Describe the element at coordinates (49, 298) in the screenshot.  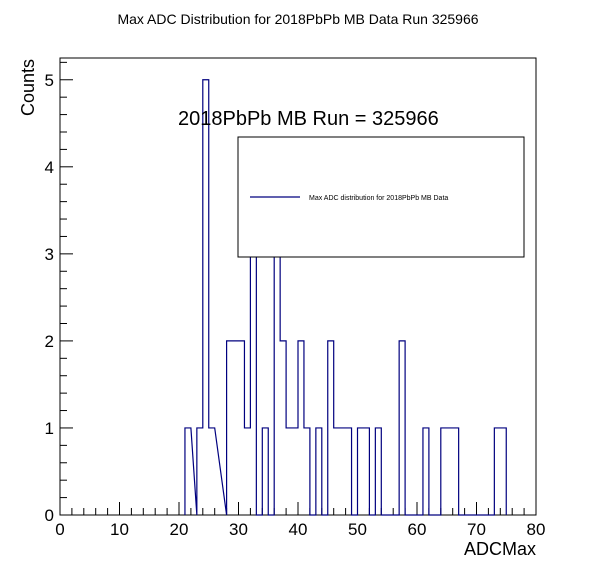
I see `y-axis-tick-labels: 0 1 2 3 4 5` at that location.